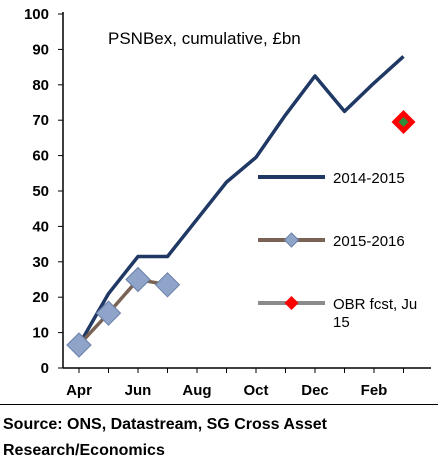  Describe the element at coordinates (40, 226) in the screenshot. I see `y-tick-label: 40` at that location.